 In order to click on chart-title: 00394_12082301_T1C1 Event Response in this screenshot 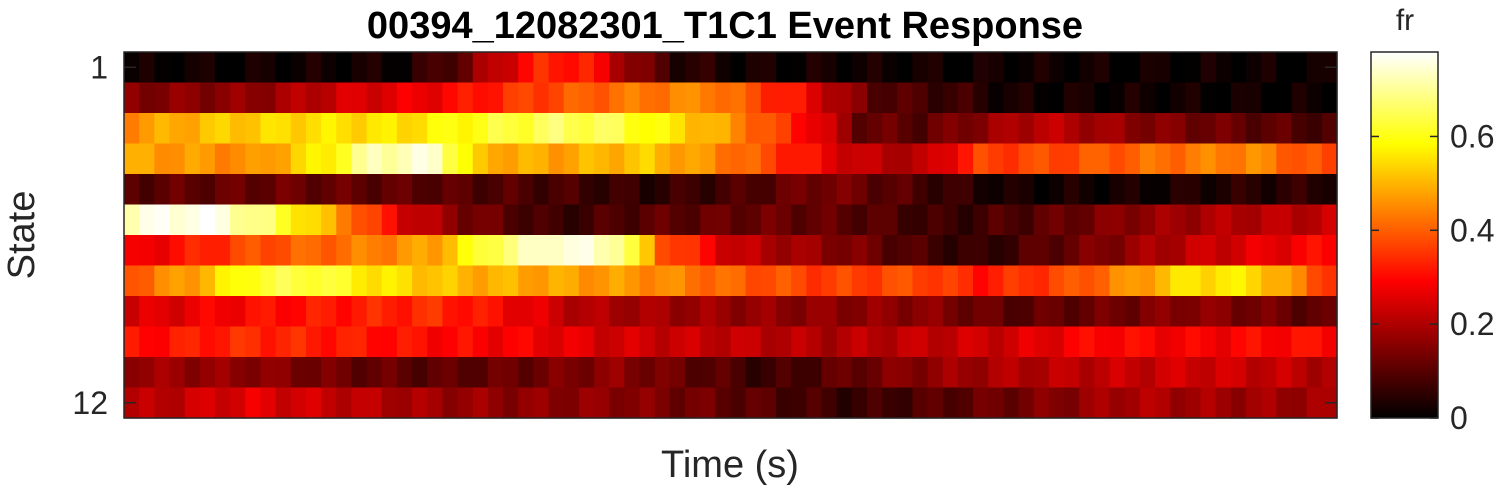, I will do `click(725, 26)`.